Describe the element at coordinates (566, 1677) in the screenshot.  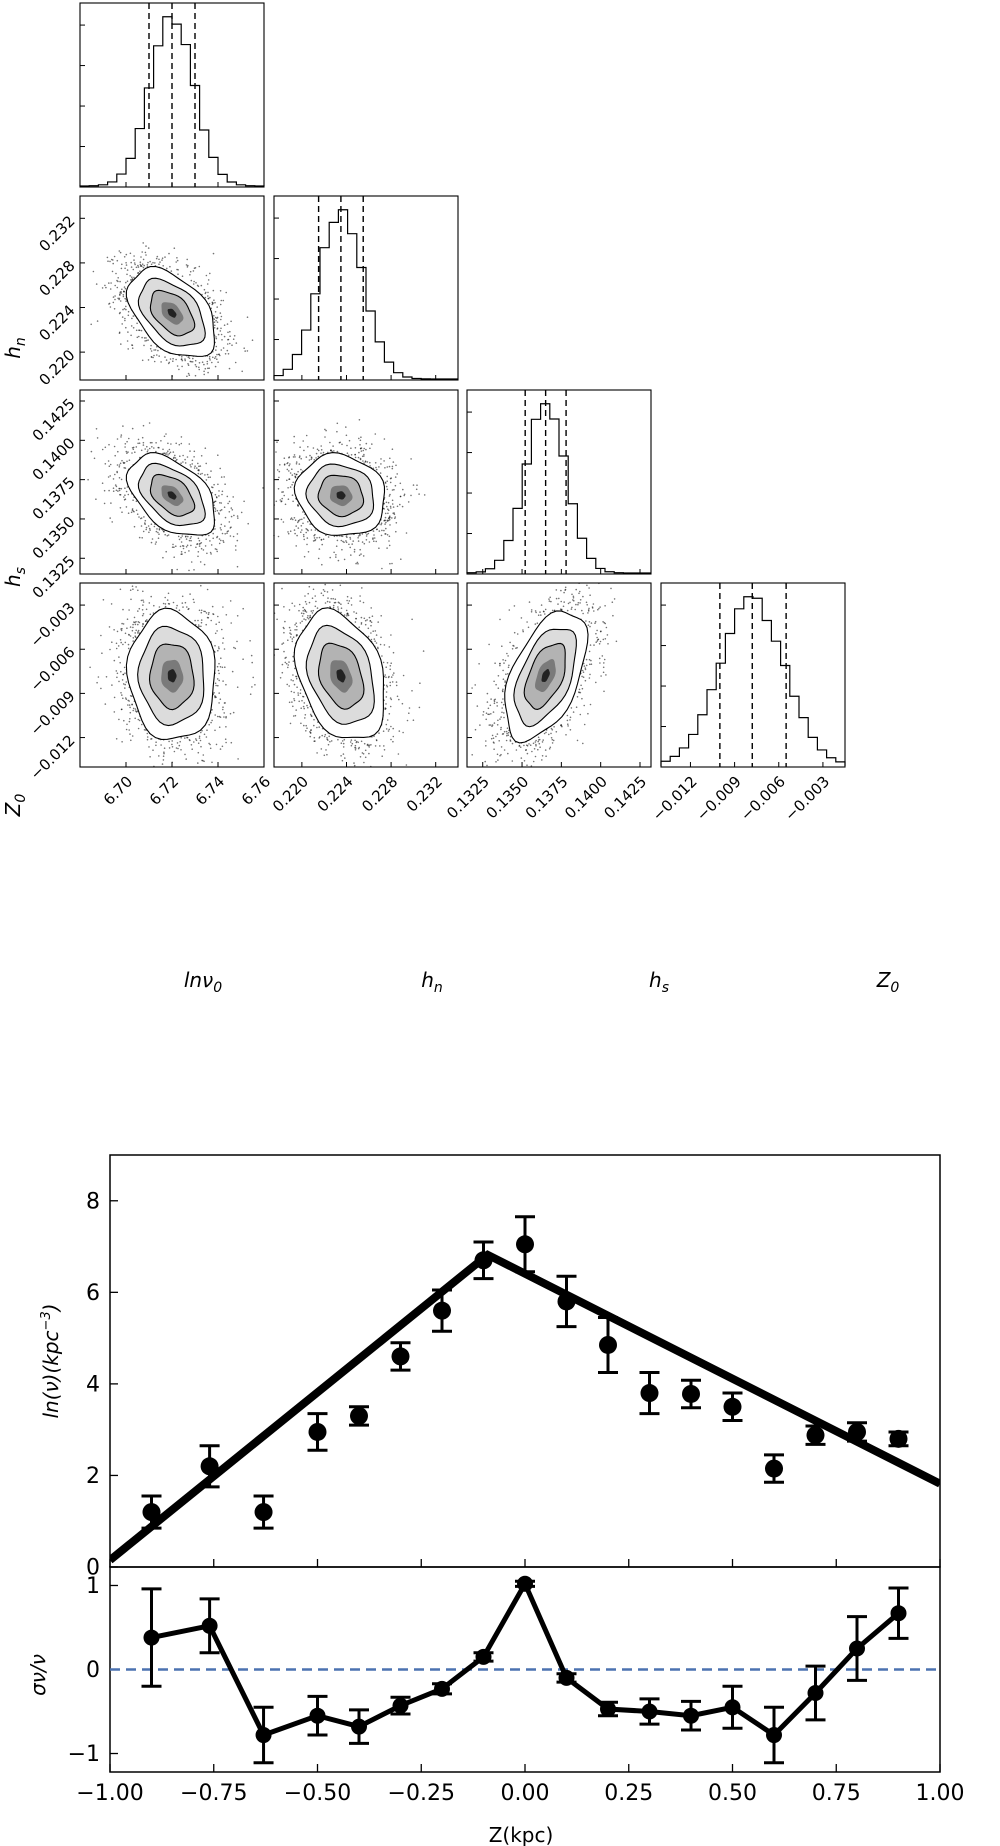
I see `residual-point` at that location.